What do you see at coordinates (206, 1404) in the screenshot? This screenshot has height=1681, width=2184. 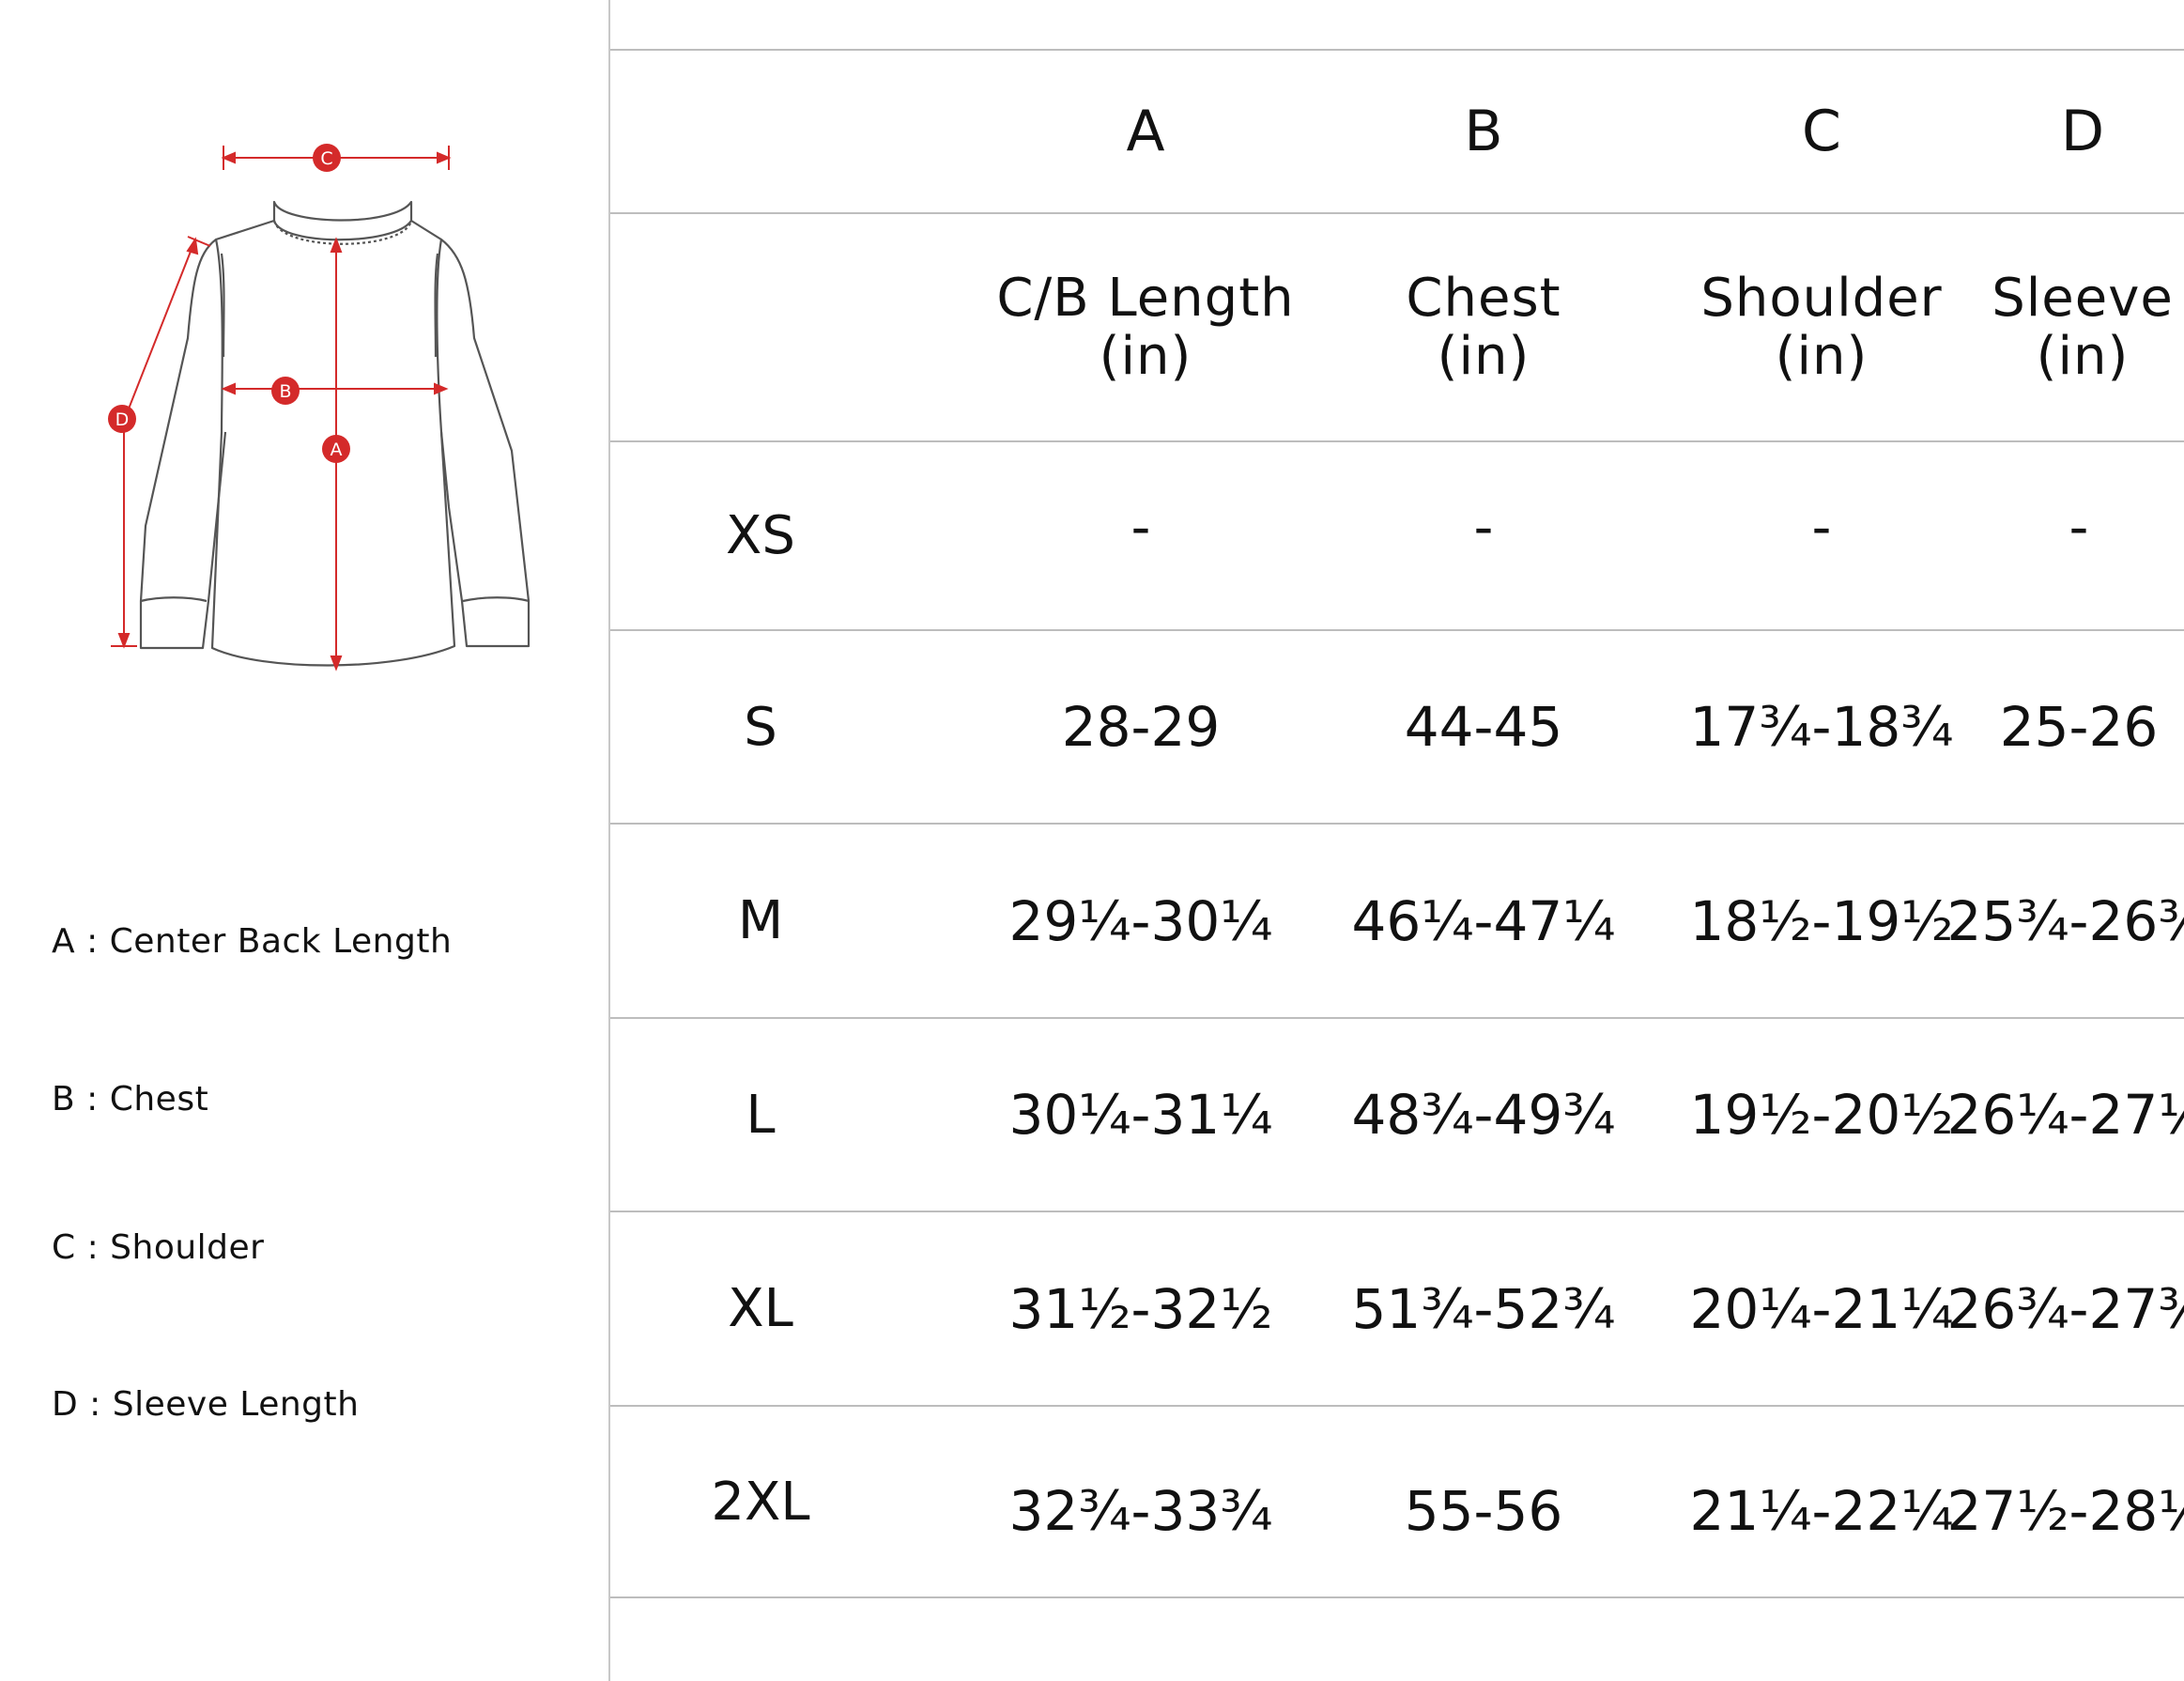 I see `legend-sleeve-length: D : Sleeve Length` at bounding box center [206, 1404].